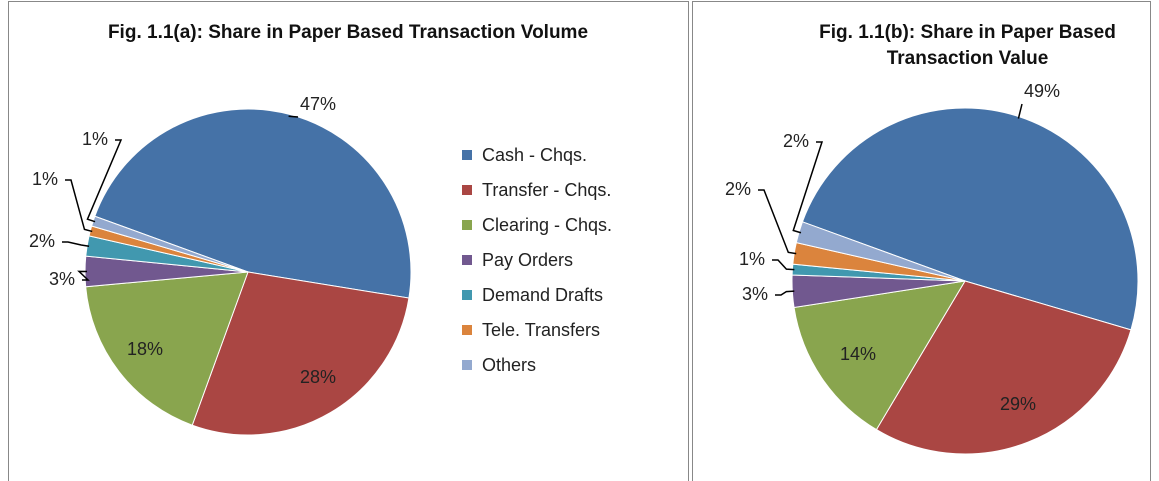  Describe the element at coordinates (1042, 91) in the screenshot. I see `data-label: 49%` at that location.